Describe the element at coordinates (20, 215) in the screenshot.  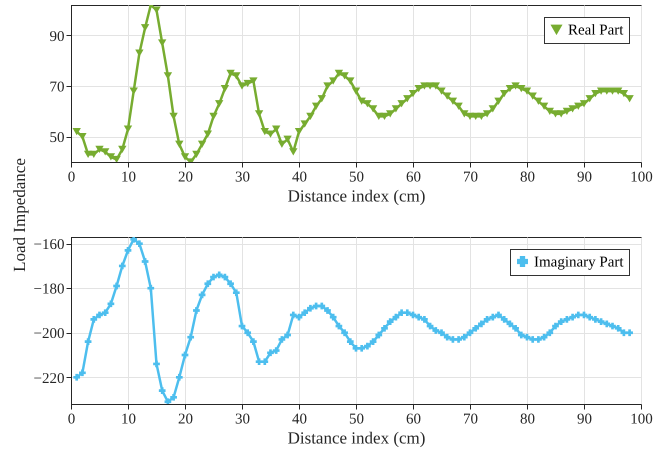
I see `y-axis-title: Load Impedance` at that location.